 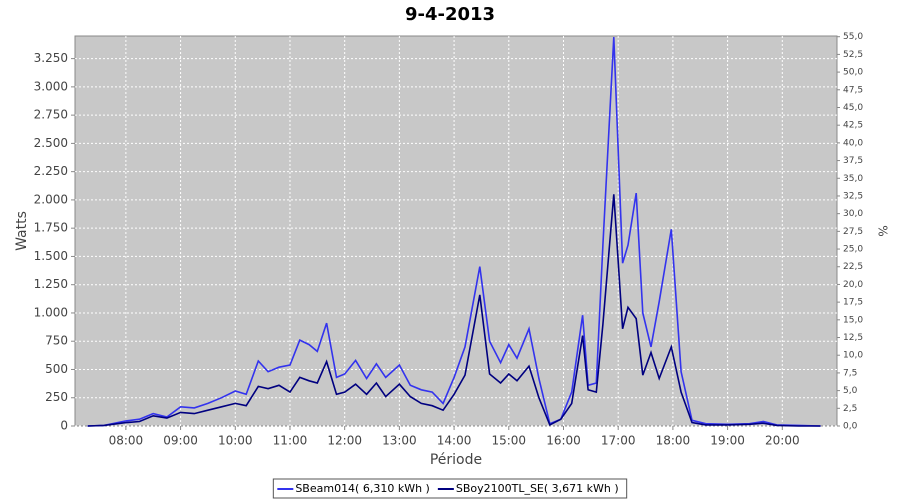 What do you see at coordinates (344, 441) in the screenshot?
I see `x-tick-label: 12:00` at bounding box center [344, 441].